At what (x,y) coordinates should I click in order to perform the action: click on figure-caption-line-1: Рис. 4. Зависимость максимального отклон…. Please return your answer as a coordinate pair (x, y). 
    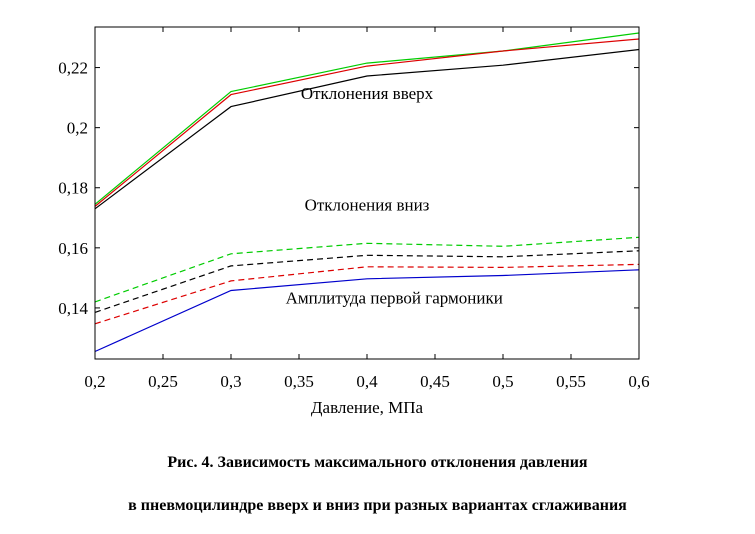
    Looking at the image, I should click on (377, 462).